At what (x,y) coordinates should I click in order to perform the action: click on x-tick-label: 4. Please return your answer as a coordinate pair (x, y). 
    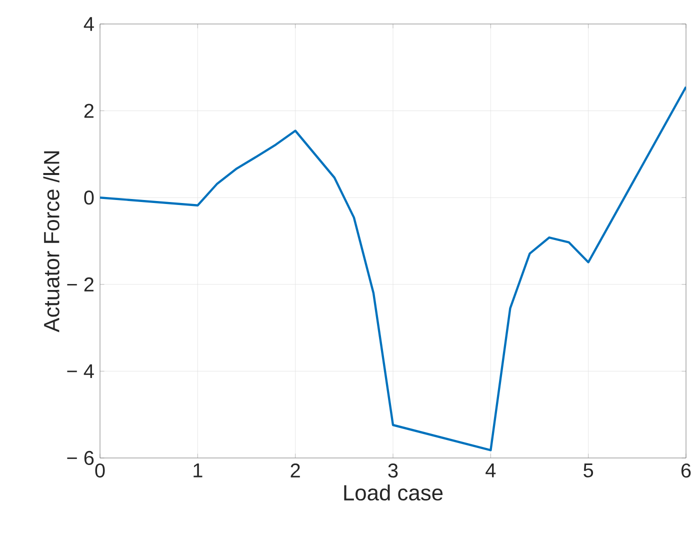
    Looking at the image, I should click on (491, 471).